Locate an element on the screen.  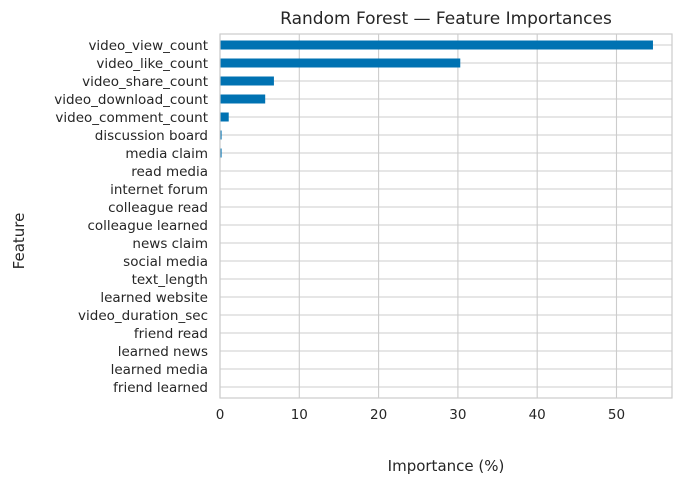
y-tick-label: colleague read is located at coordinates (158, 208).